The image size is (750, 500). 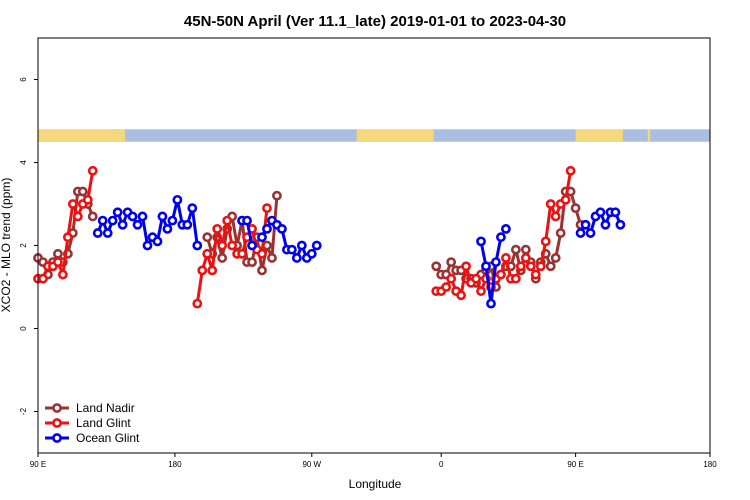 I want to click on y-tick-label: 2, so click(x=23, y=245).